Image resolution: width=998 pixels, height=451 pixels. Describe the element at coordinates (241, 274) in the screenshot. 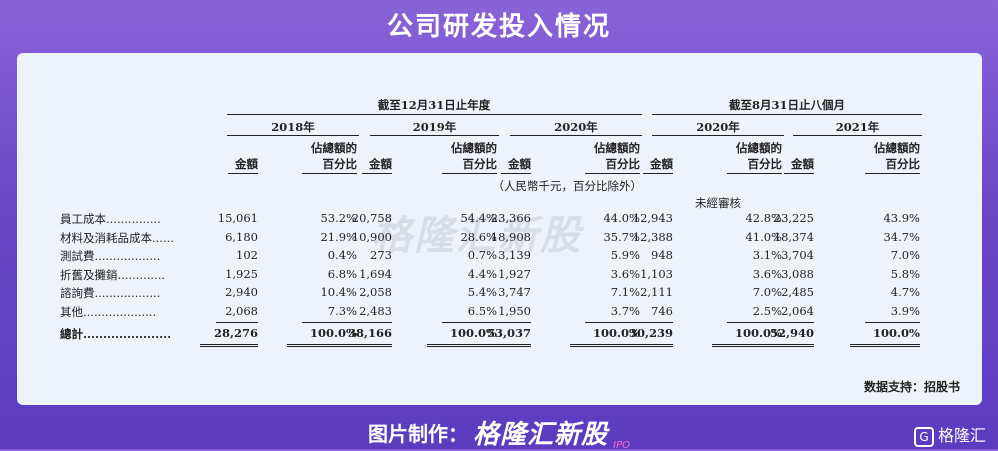

I see `table-cell: 1,925` at that location.